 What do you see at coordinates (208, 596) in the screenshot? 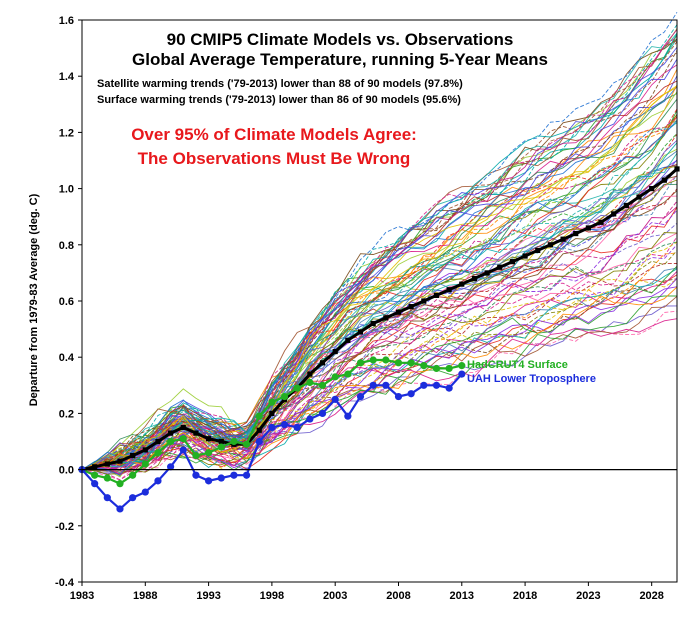
I see `x-tick-label: 1993` at bounding box center [208, 596].